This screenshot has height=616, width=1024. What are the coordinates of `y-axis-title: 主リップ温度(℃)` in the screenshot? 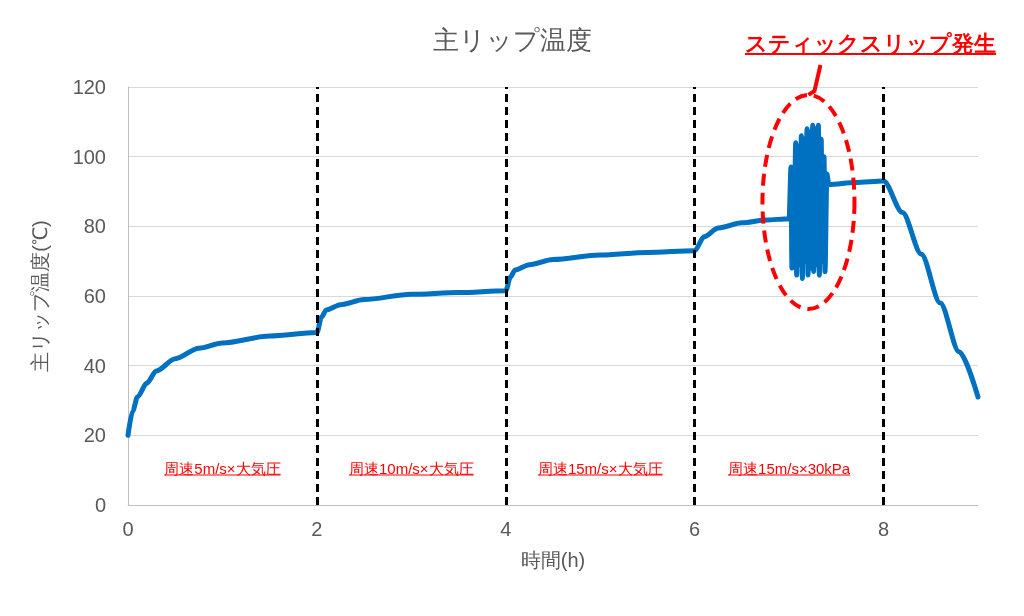 It's located at (40, 296).